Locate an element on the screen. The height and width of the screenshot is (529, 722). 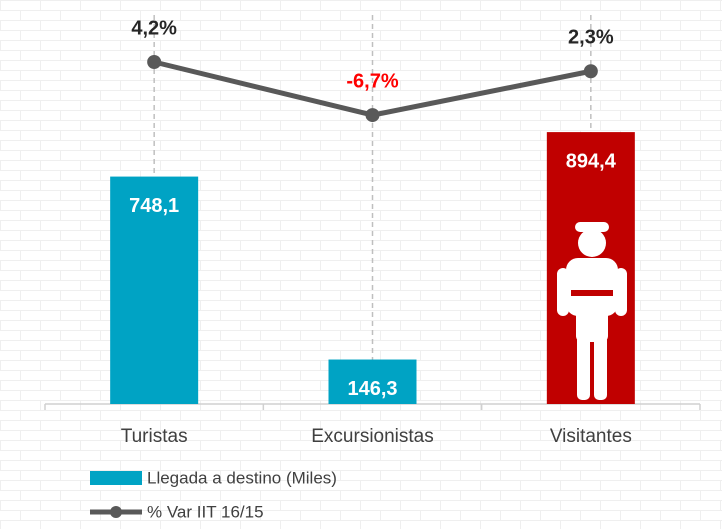
x-tick-label: Visitantes is located at coordinates (591, 436).